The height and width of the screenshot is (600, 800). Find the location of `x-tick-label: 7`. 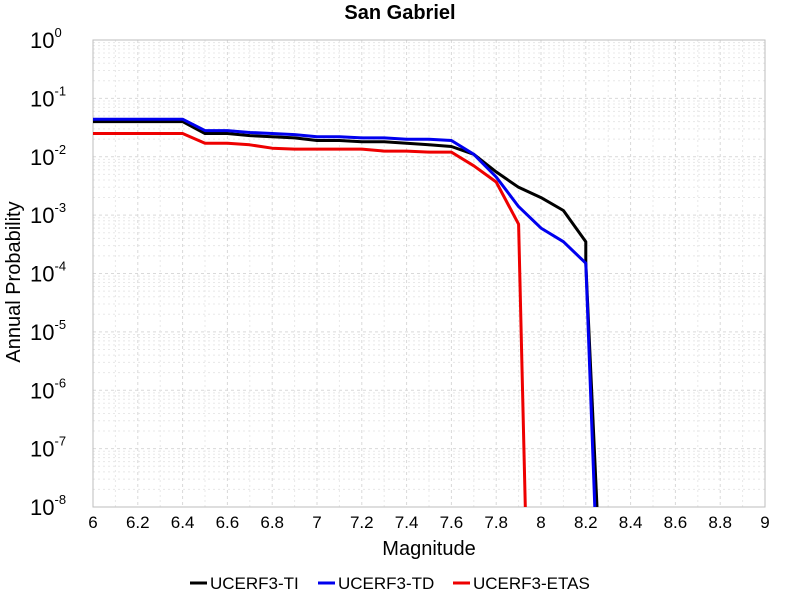

x-tick-label: 7 is located at coordinates (316, 522).